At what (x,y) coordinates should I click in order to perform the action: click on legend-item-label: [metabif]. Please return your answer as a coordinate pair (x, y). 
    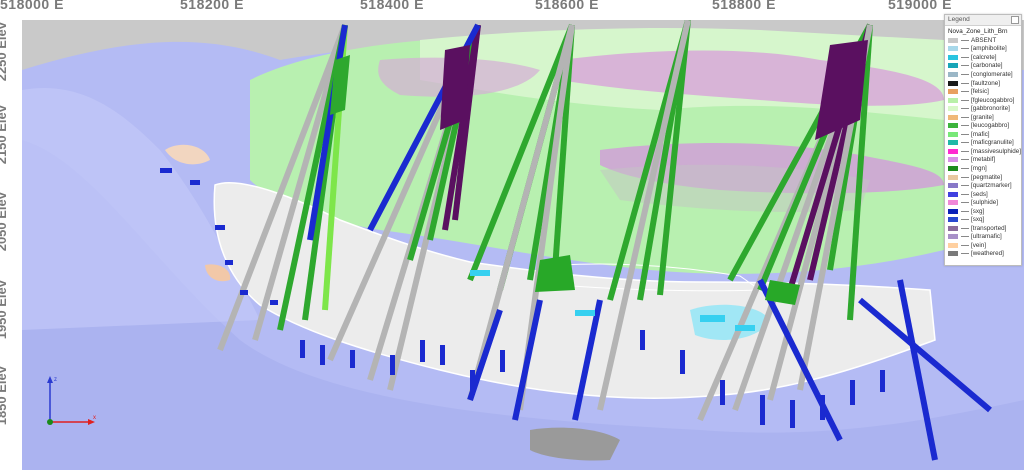
    Looking at the image, I should click on (983, 160).